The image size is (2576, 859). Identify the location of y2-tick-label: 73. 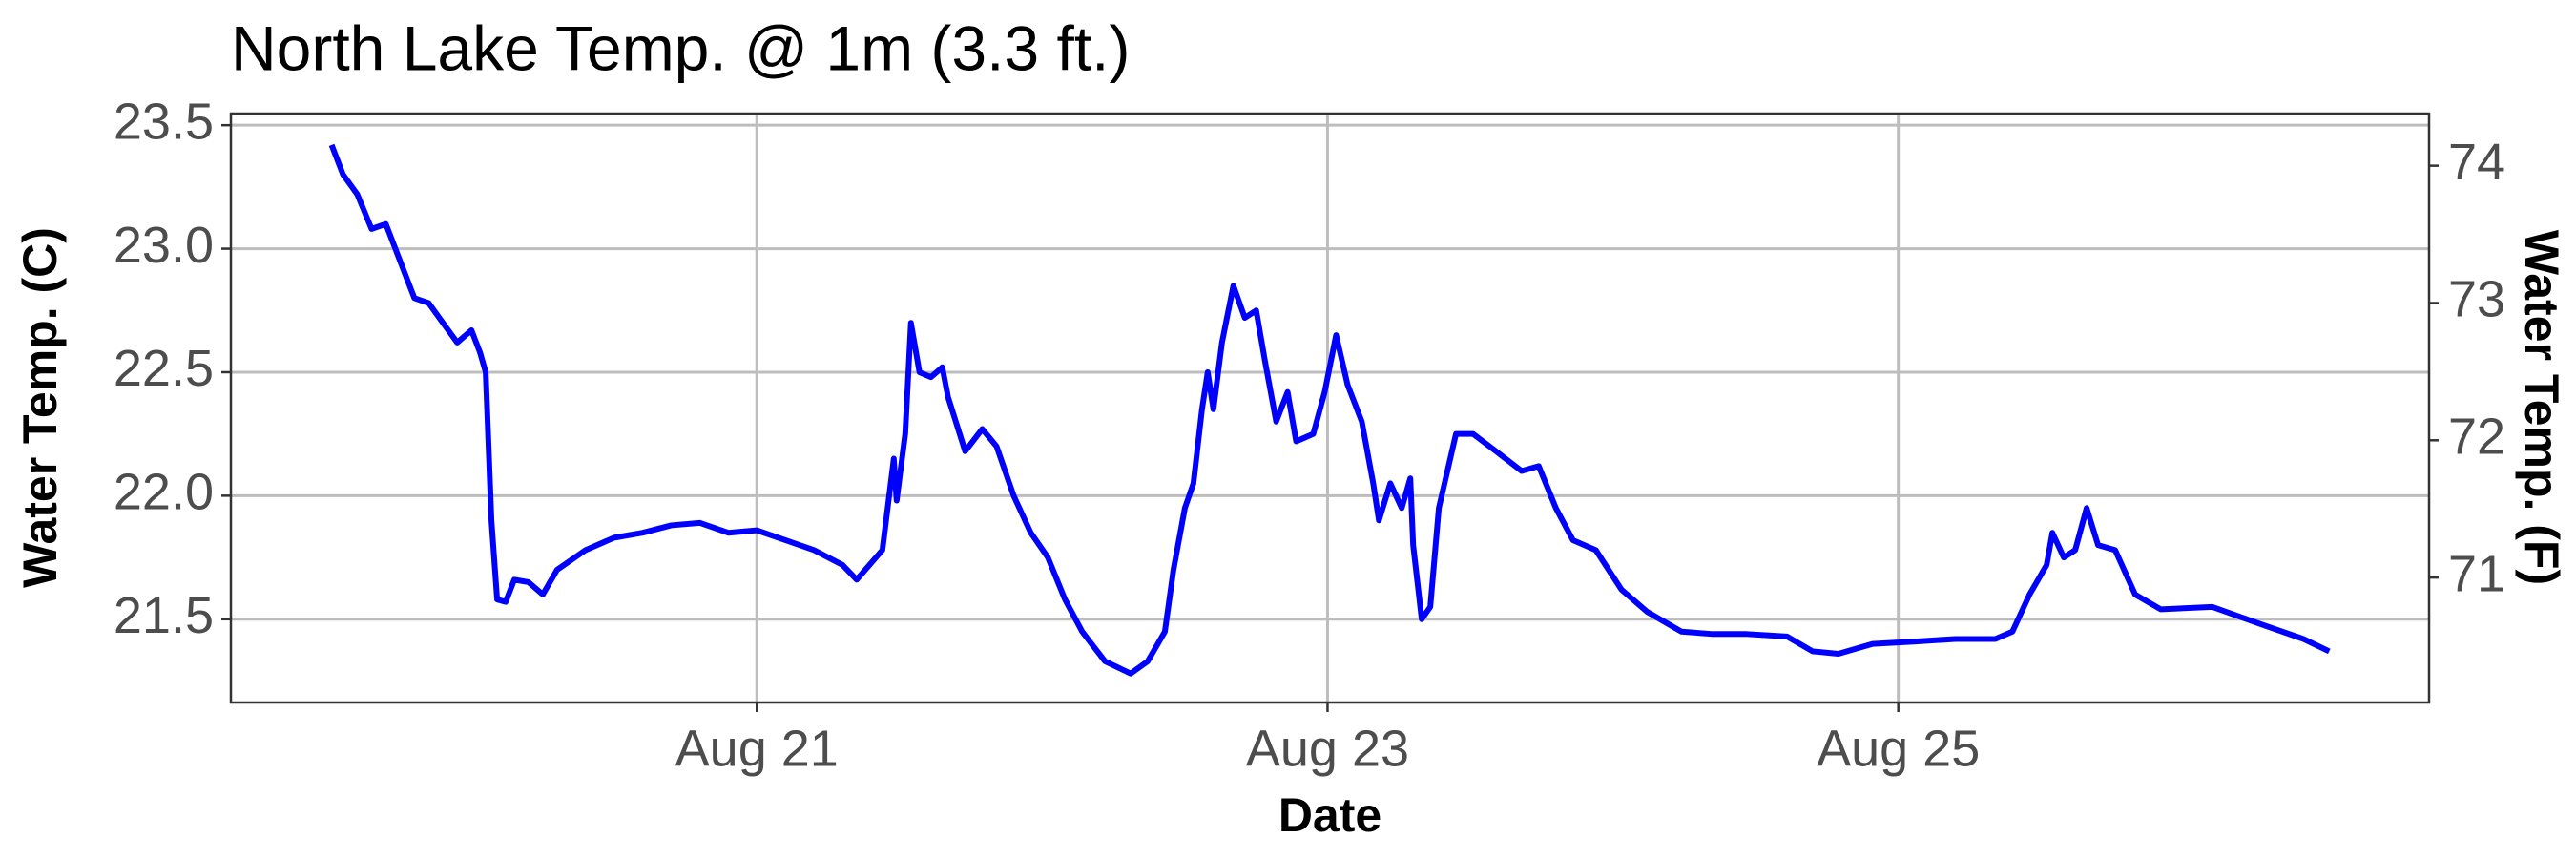
(2476, 299).